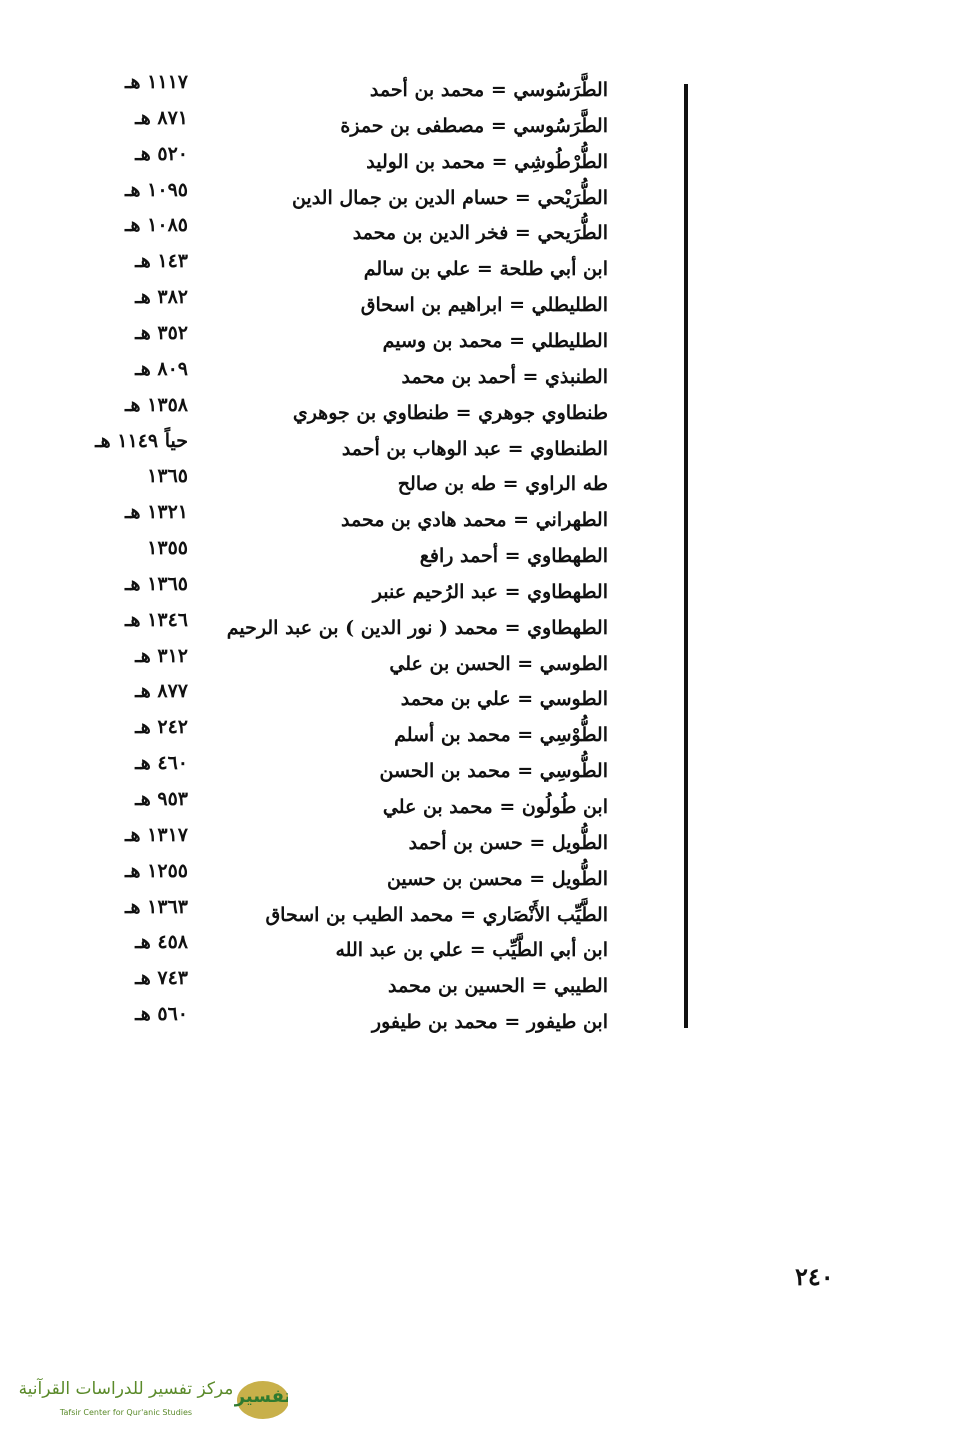 The height and width of the screenshot is (1440, 975). I want to click on entry-name: الطُّوْسِي = محمد بن أسلم, so click(501, 735).